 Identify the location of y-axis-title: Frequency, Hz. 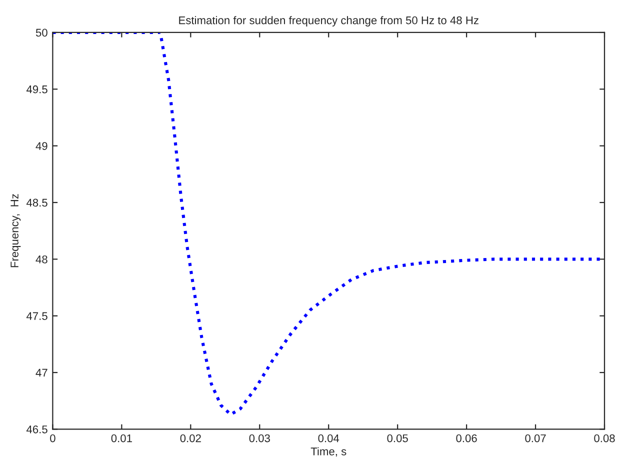
(15, 231).